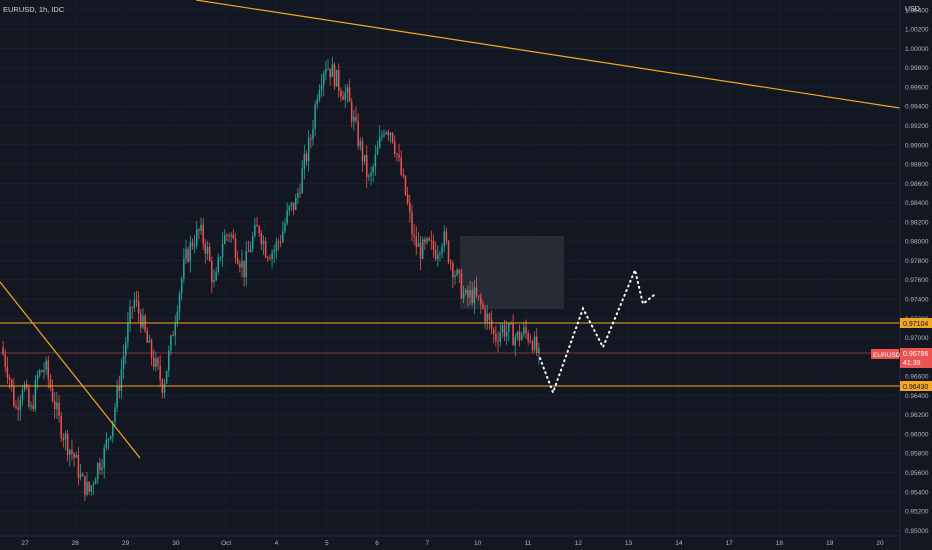  I want to click on price-tick-label: 0.97600, so click(917, 280).